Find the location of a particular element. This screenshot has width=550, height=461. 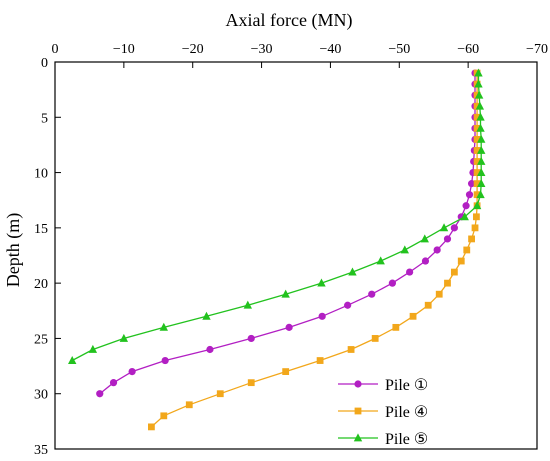

x-tick-label: −10 is located at coordinates (124, 49).